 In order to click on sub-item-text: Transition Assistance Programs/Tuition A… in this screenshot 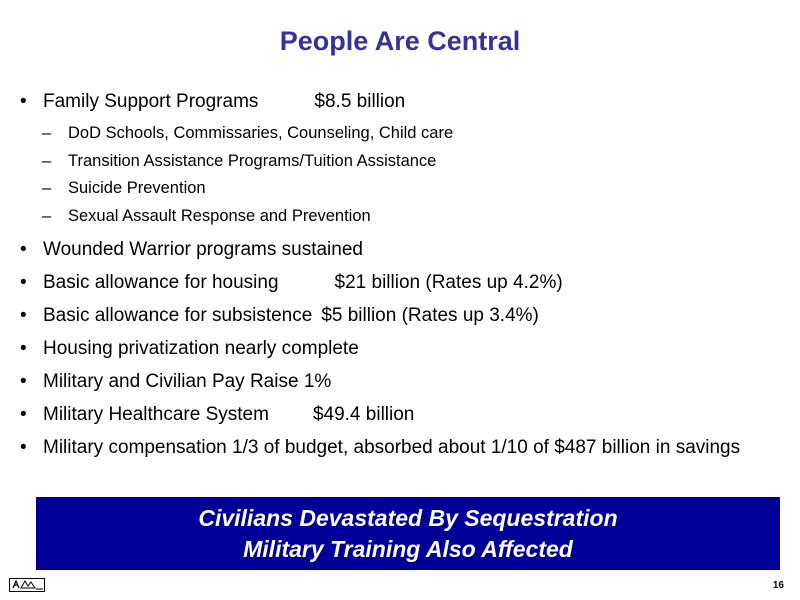, I will do `click(252, 160)`.